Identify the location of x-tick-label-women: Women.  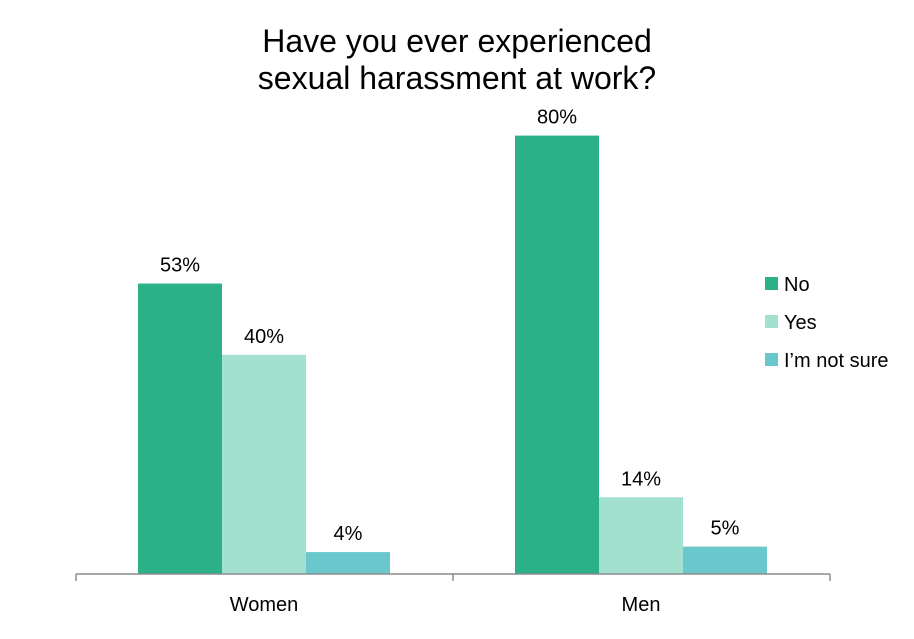
(264, 605).